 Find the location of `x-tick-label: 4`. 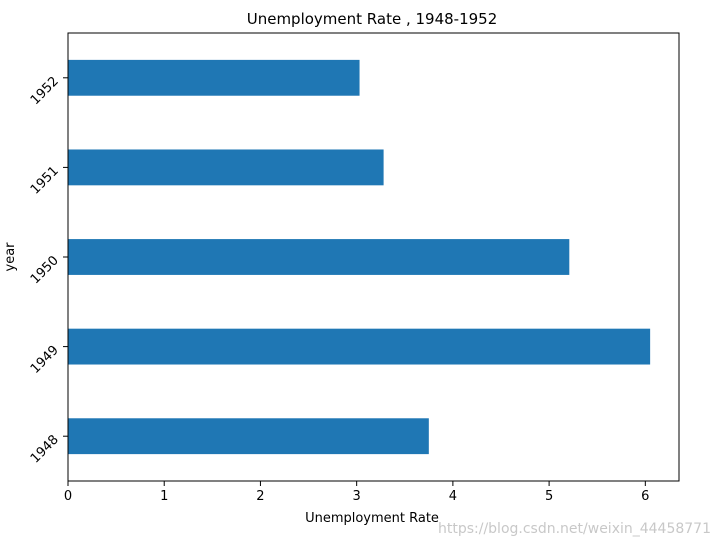

x-tick-label: 4 is located at coordinates (453, 496).